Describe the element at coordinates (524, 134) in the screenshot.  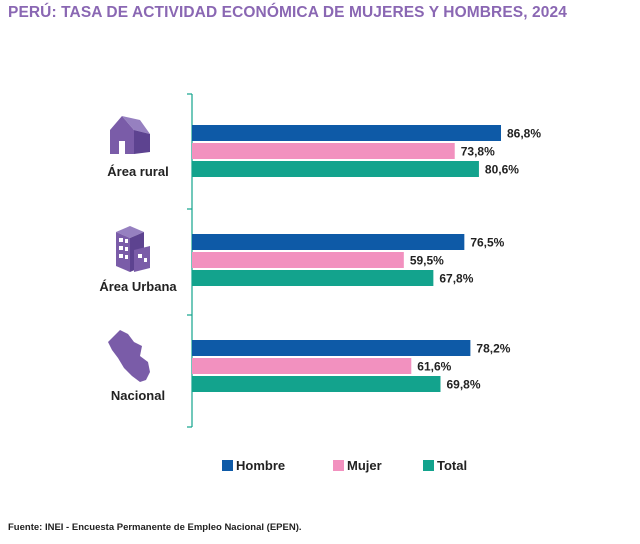
I see `value-label: 86,8%` at that location.